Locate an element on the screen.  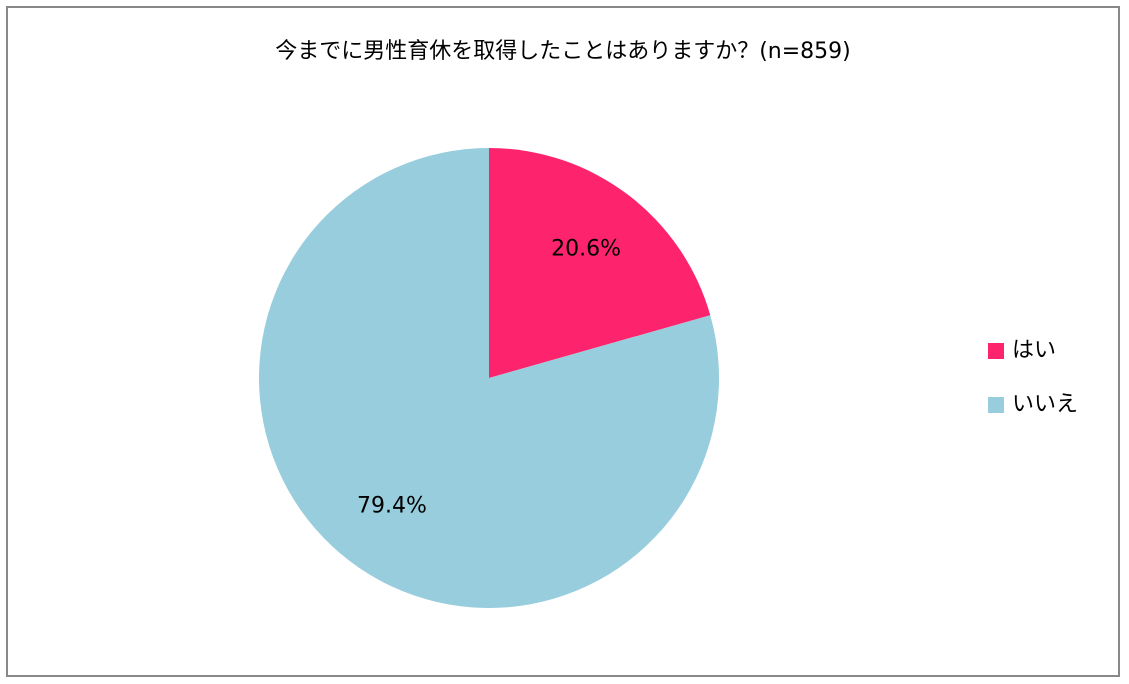
legend-label: いいえ is located at coordinates (1045, 404).